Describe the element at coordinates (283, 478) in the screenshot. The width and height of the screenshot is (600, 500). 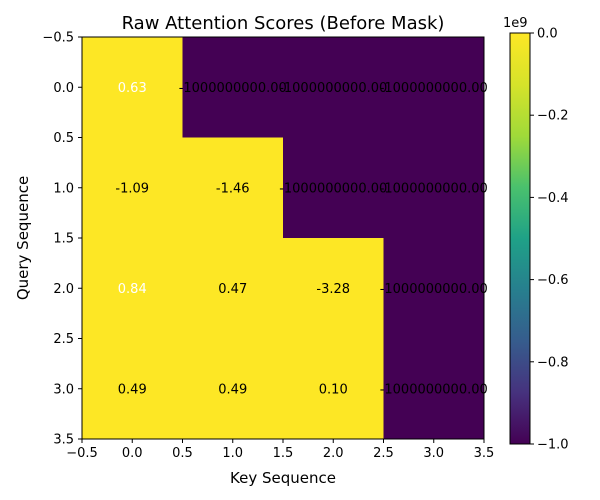
I see `x-axis-label: Key Sequence` at that location.